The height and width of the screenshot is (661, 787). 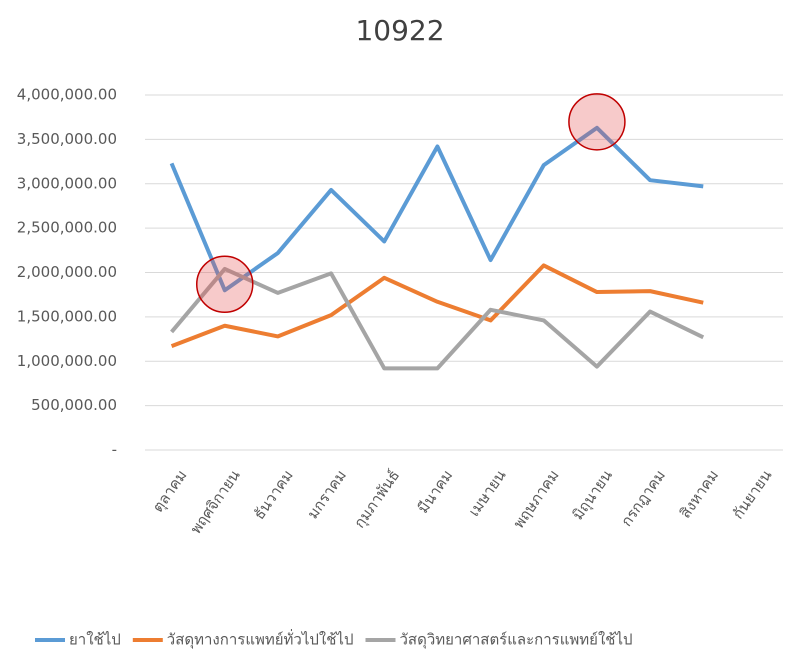 What do you see at coordinates (74, 405) in the screenshot?
I see `y-tick-label: 500,000.00` at bounding box center [74, 405].